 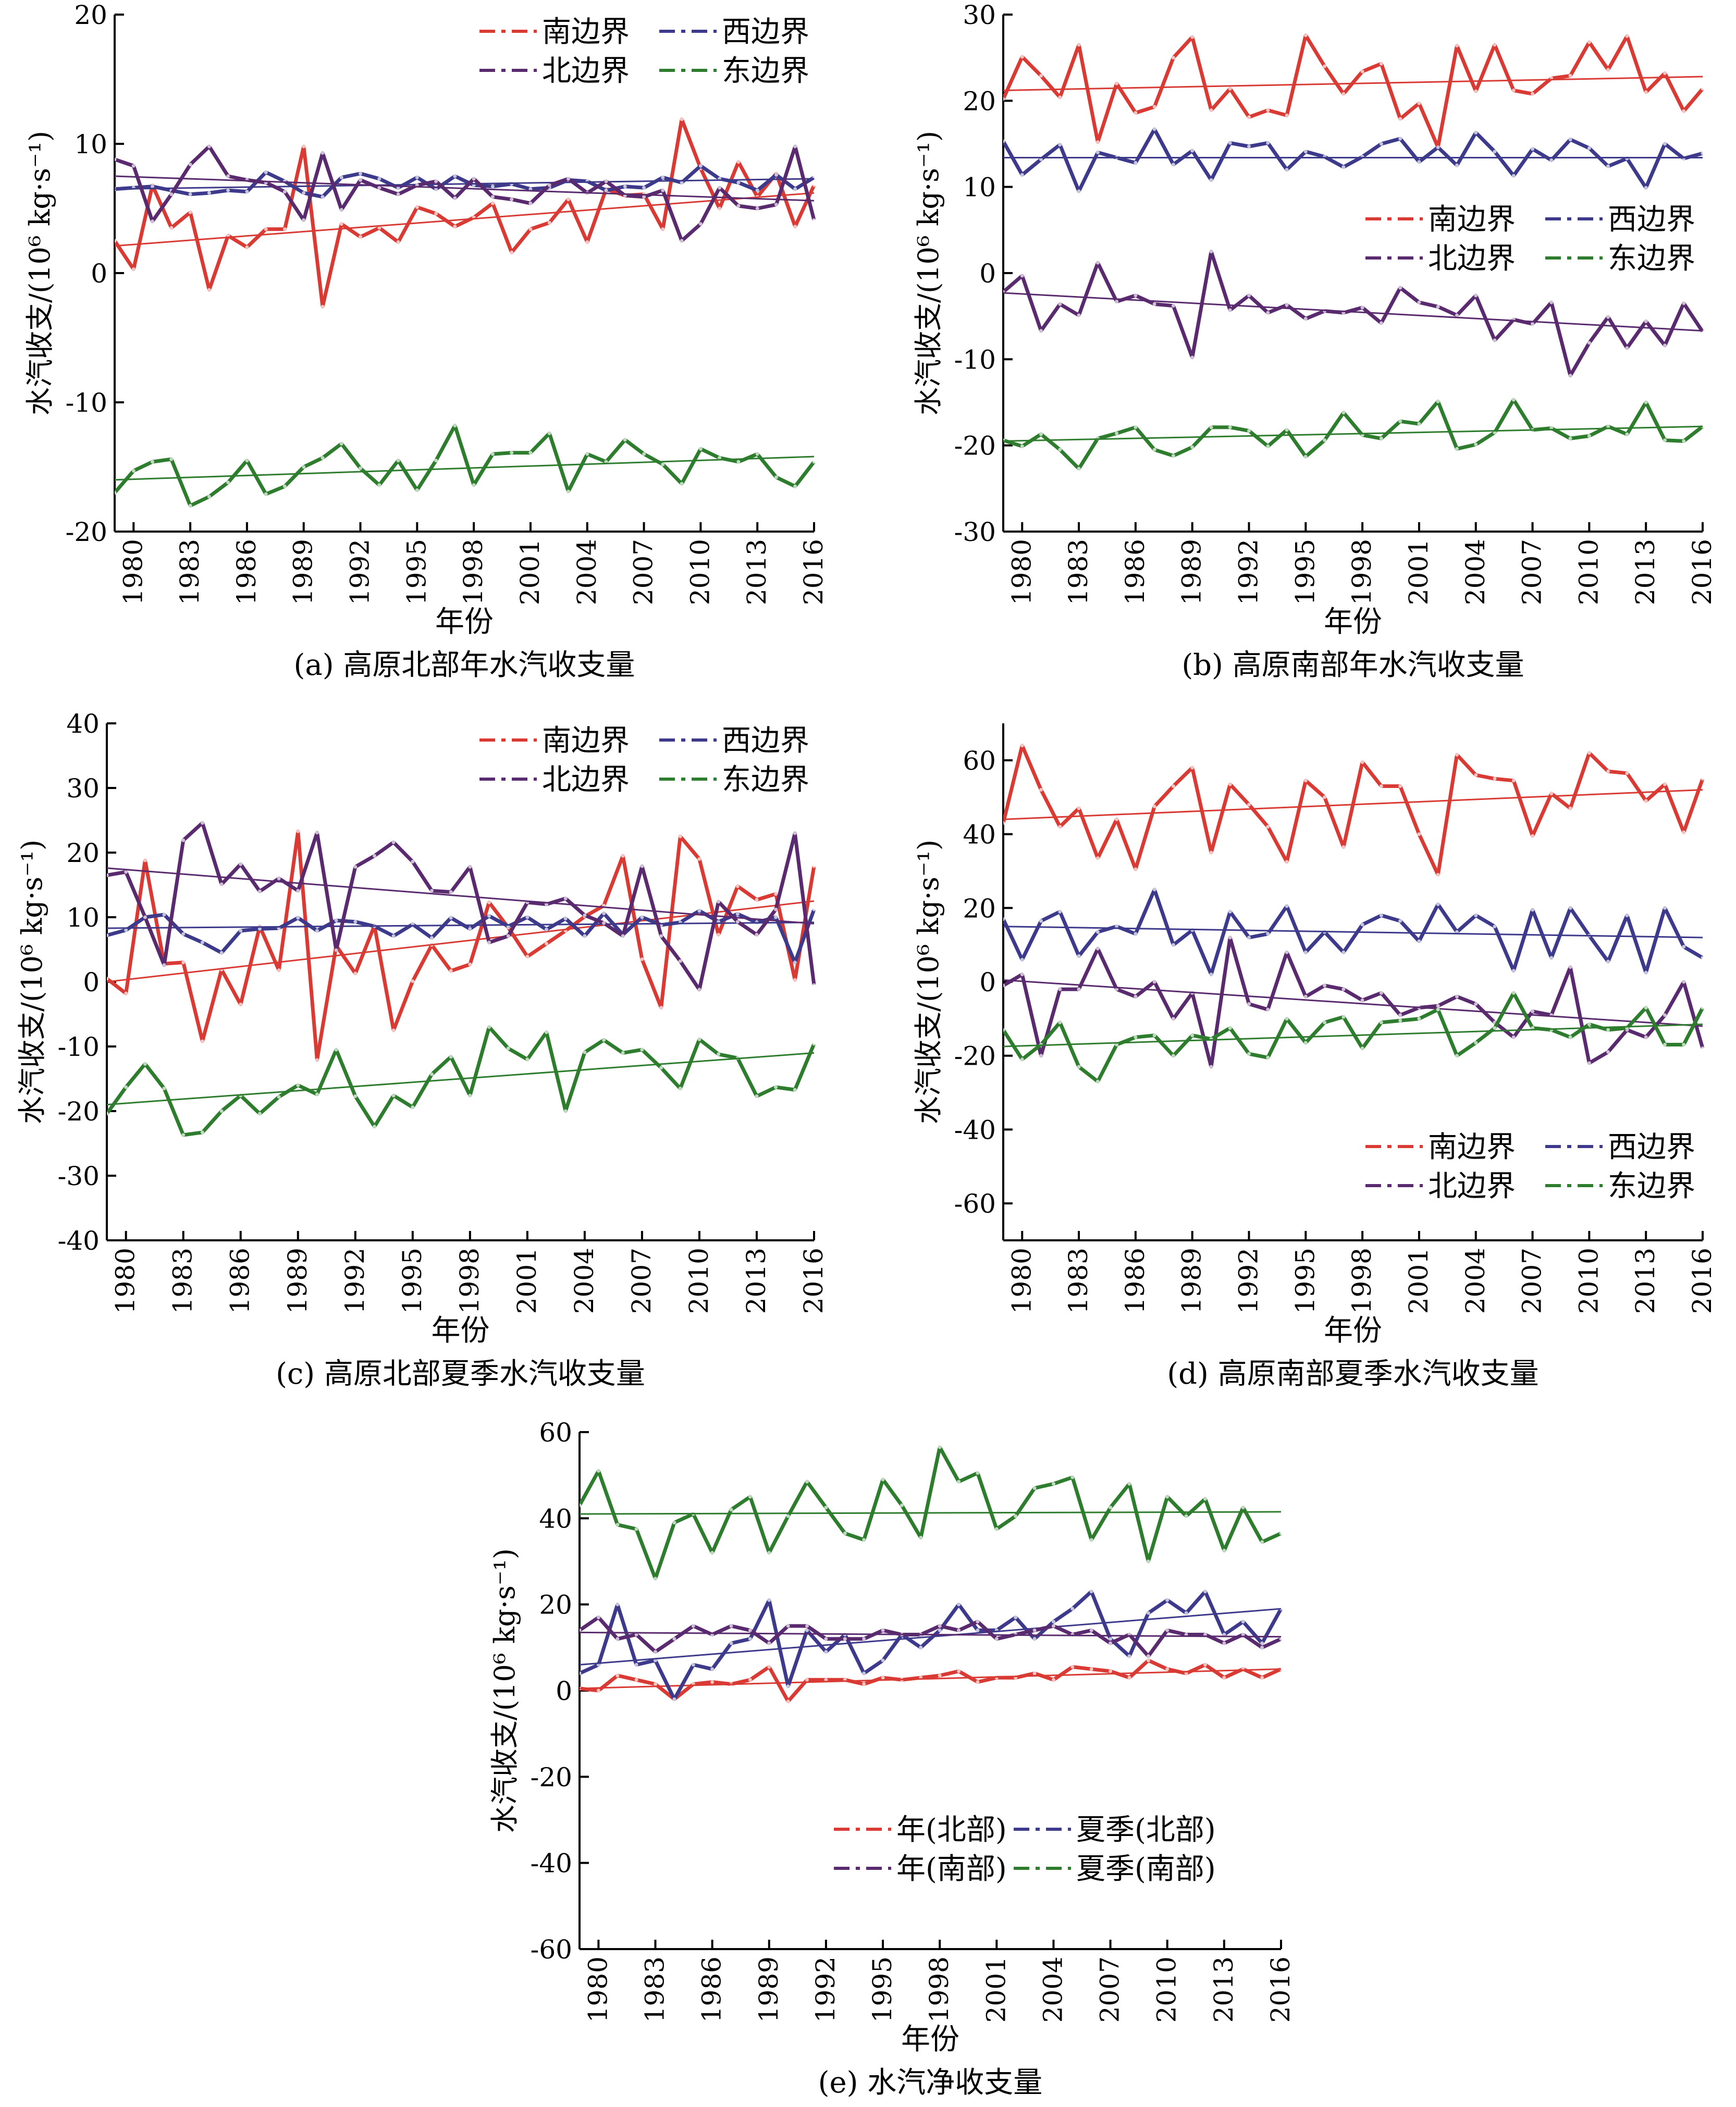 I want to click on legend-label: 南边界, so click(x=586, y=32).